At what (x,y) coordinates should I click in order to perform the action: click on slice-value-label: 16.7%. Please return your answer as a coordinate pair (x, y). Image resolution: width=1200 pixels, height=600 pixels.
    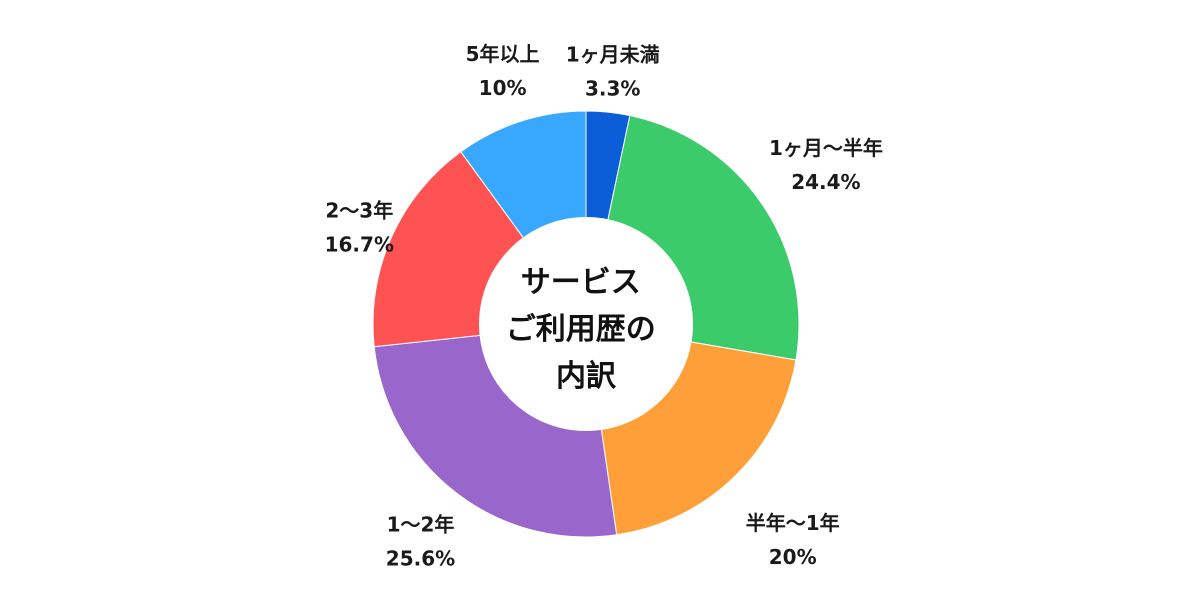
    Looking at the image, I should click on (359, 244).